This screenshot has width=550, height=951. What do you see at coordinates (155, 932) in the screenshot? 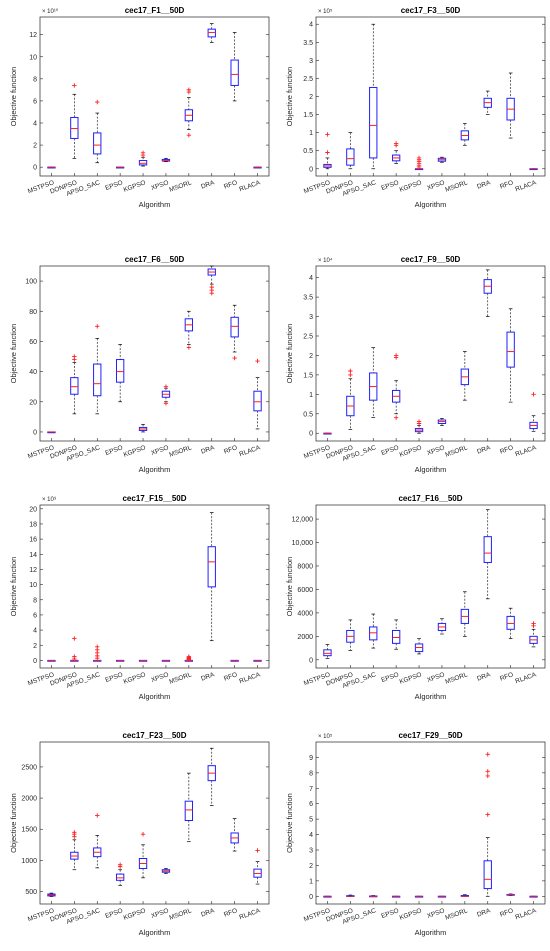
I see `x-axis-label: Algorithm` at bounding box center [155, 932].